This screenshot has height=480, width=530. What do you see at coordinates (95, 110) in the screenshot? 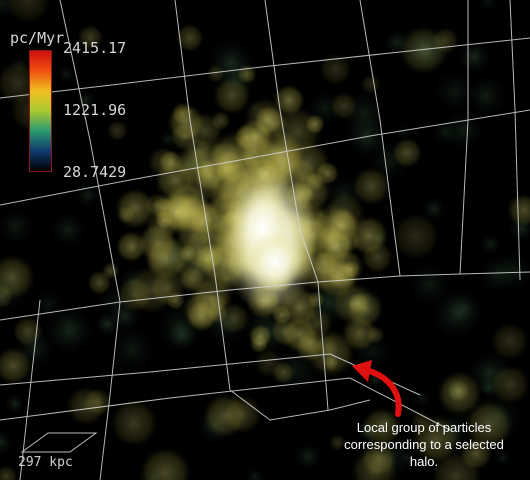
I see `colorbar-mid-label: 1221.96` at bounding box center [95, 110].